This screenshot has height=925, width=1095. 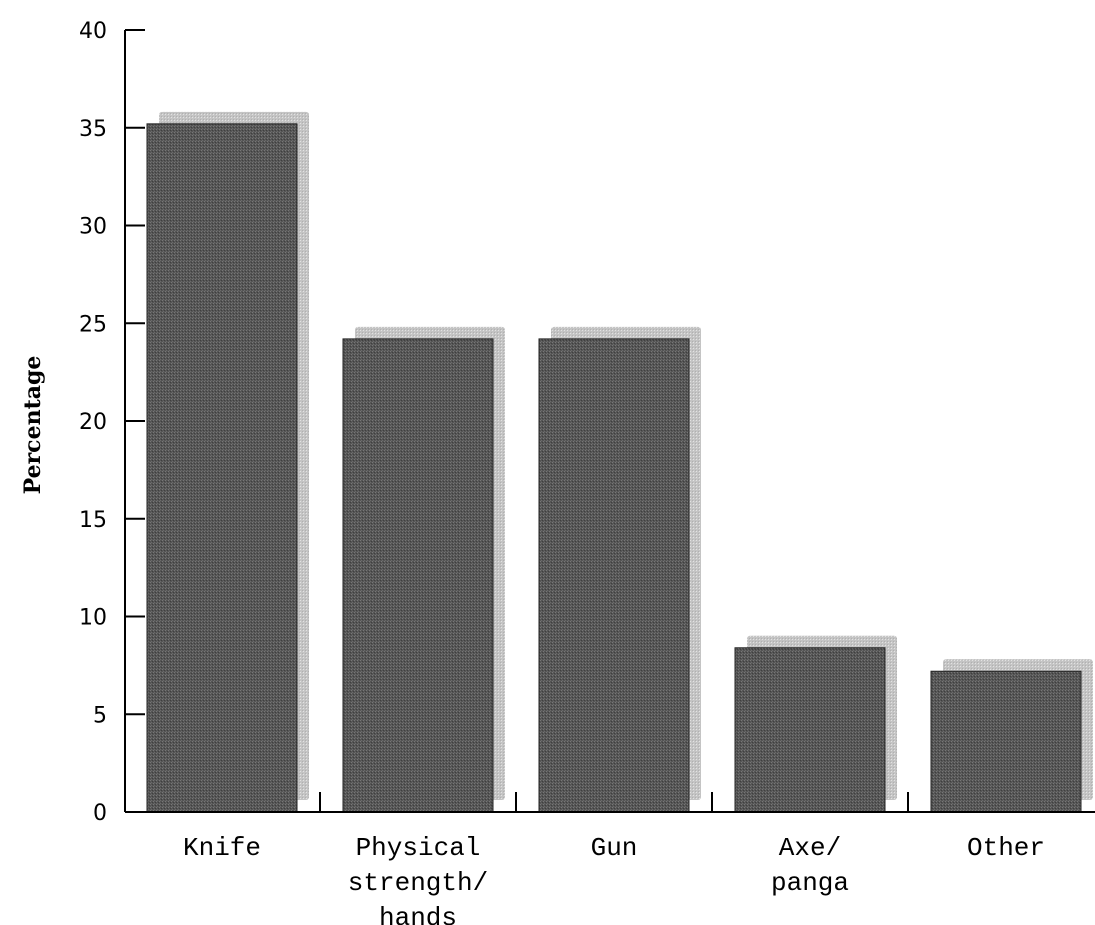 I want to click on x-category-label-line: Gun, so click(x=614, y=848).